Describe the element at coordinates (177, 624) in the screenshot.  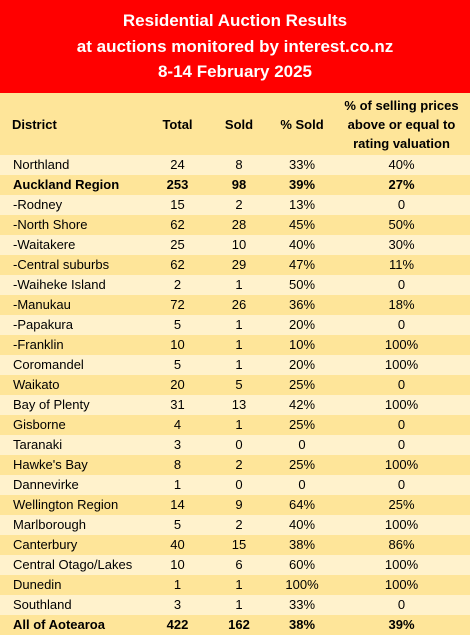
I see `cell-total: 422` at that location.